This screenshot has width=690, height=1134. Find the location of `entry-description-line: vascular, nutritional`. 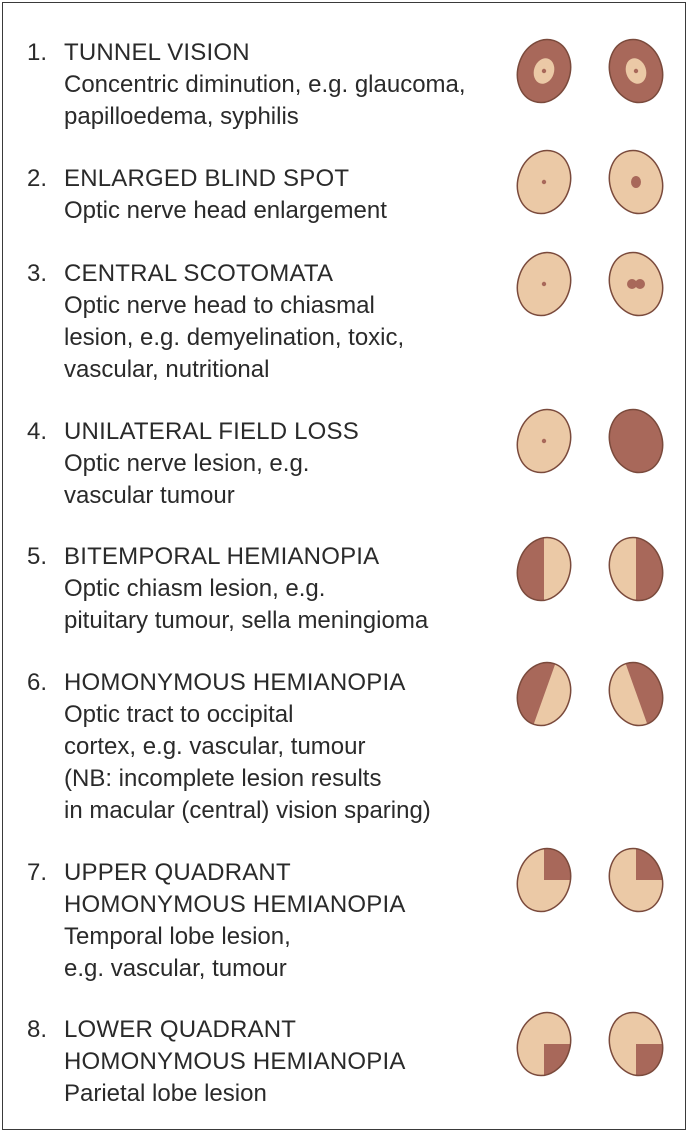

entry-description-line: vascular, nutritional is located at coordinates (167, 369).